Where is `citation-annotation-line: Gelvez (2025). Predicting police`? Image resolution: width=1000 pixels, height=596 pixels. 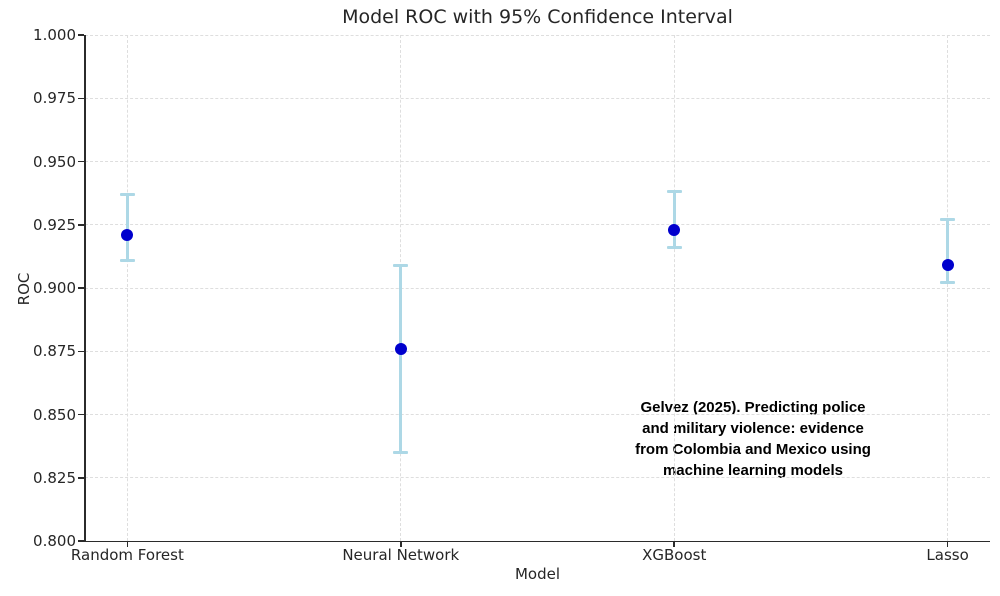
citation-annotation-line: Gelvez (2025). Predicting police is located at coordinates (753, 407).